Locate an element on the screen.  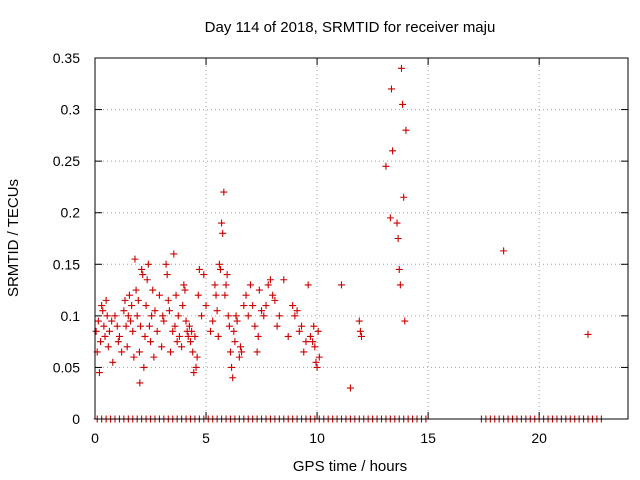
y-tick-label: 0 is located at coordinates (76, 419).